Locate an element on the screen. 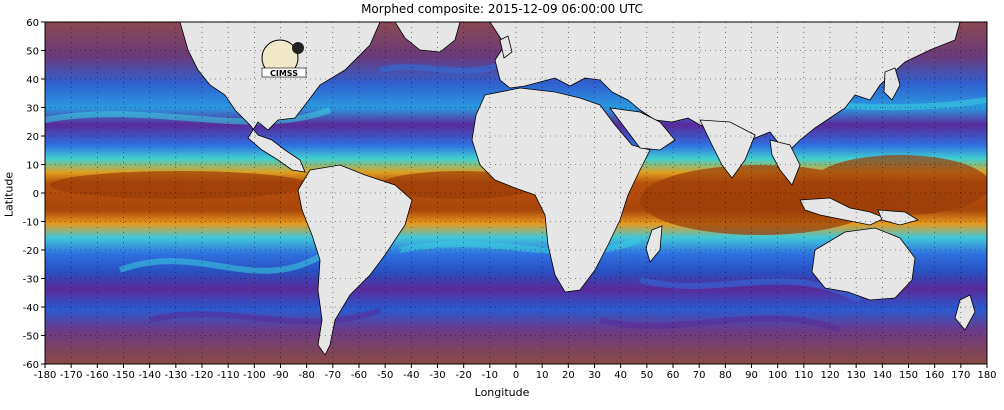 The height and width of the screenshot is (410, 1004). y-tick-label: -30 is located at coordinates (31, 280).